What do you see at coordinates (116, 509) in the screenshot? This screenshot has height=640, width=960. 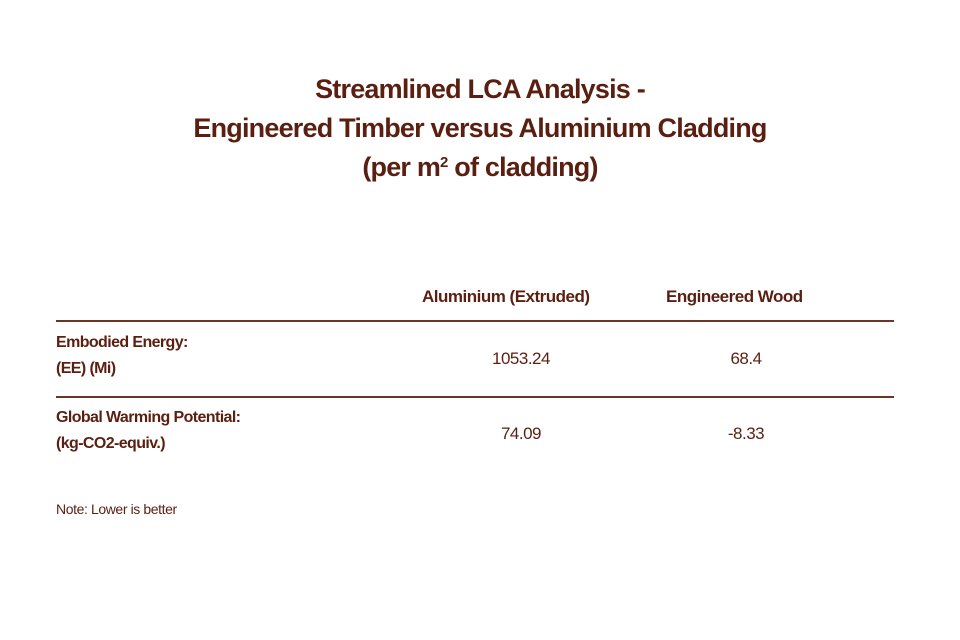 I see `footnote: Note: Lower is better` at bounding box center [116, 509].